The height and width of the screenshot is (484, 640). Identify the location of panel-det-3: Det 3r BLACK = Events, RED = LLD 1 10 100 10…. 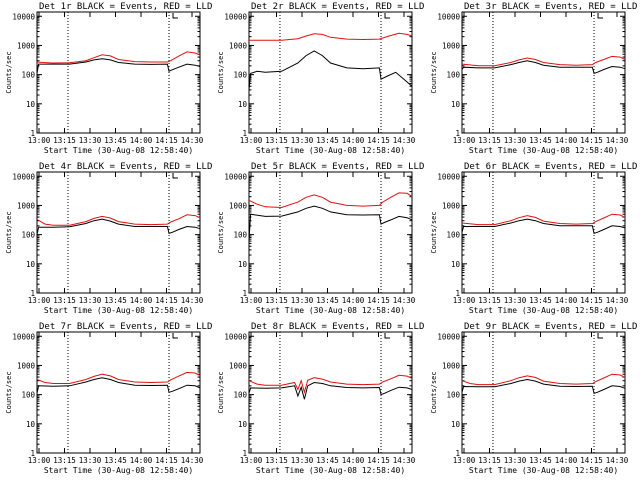
(533, 78).